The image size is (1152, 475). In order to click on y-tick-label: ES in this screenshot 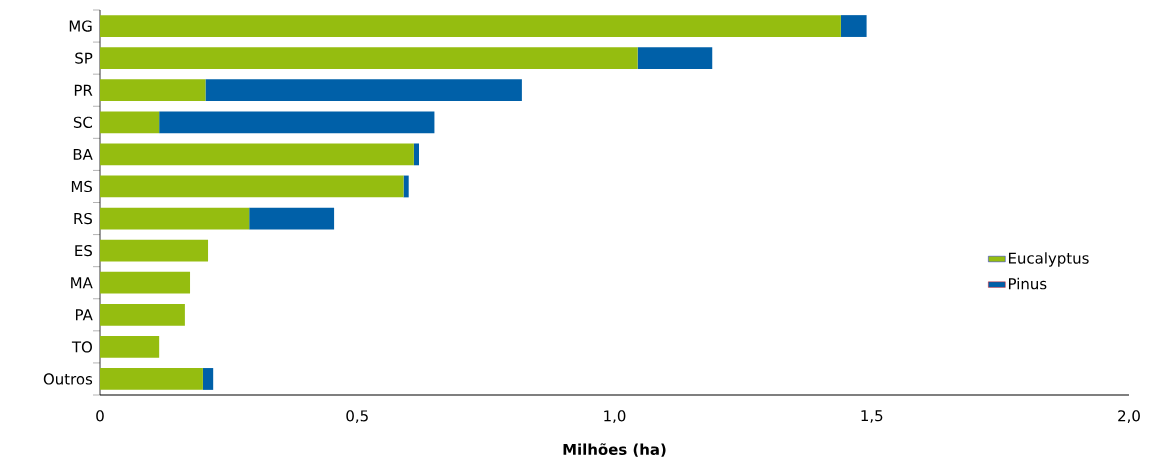, I will do `click(83, 250)`.